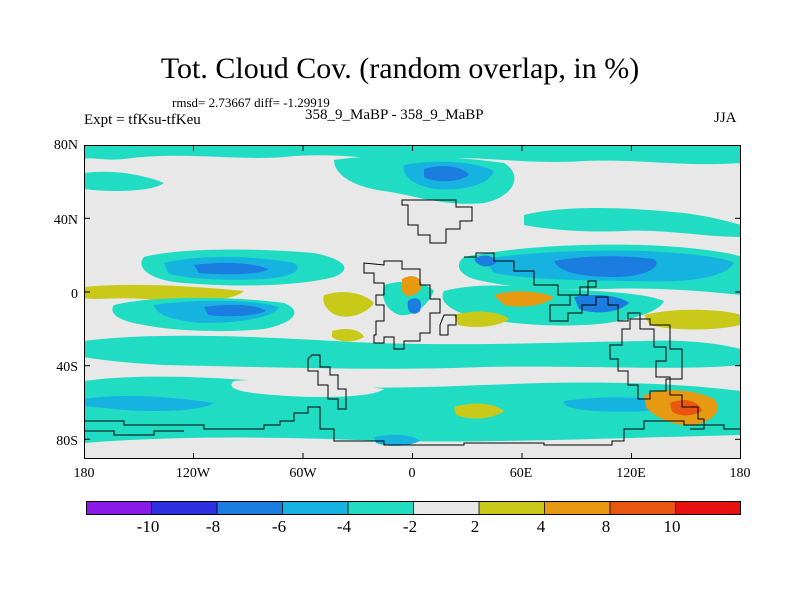  I want to click on south-america-yellow, so click(348, 304).